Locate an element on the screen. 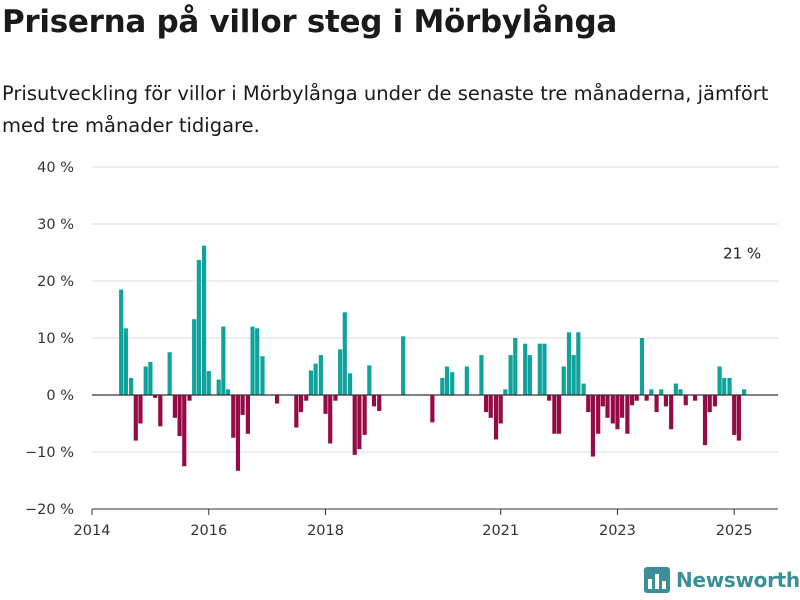  y-tick-label: 10 % is located at coordinates (55, 339).